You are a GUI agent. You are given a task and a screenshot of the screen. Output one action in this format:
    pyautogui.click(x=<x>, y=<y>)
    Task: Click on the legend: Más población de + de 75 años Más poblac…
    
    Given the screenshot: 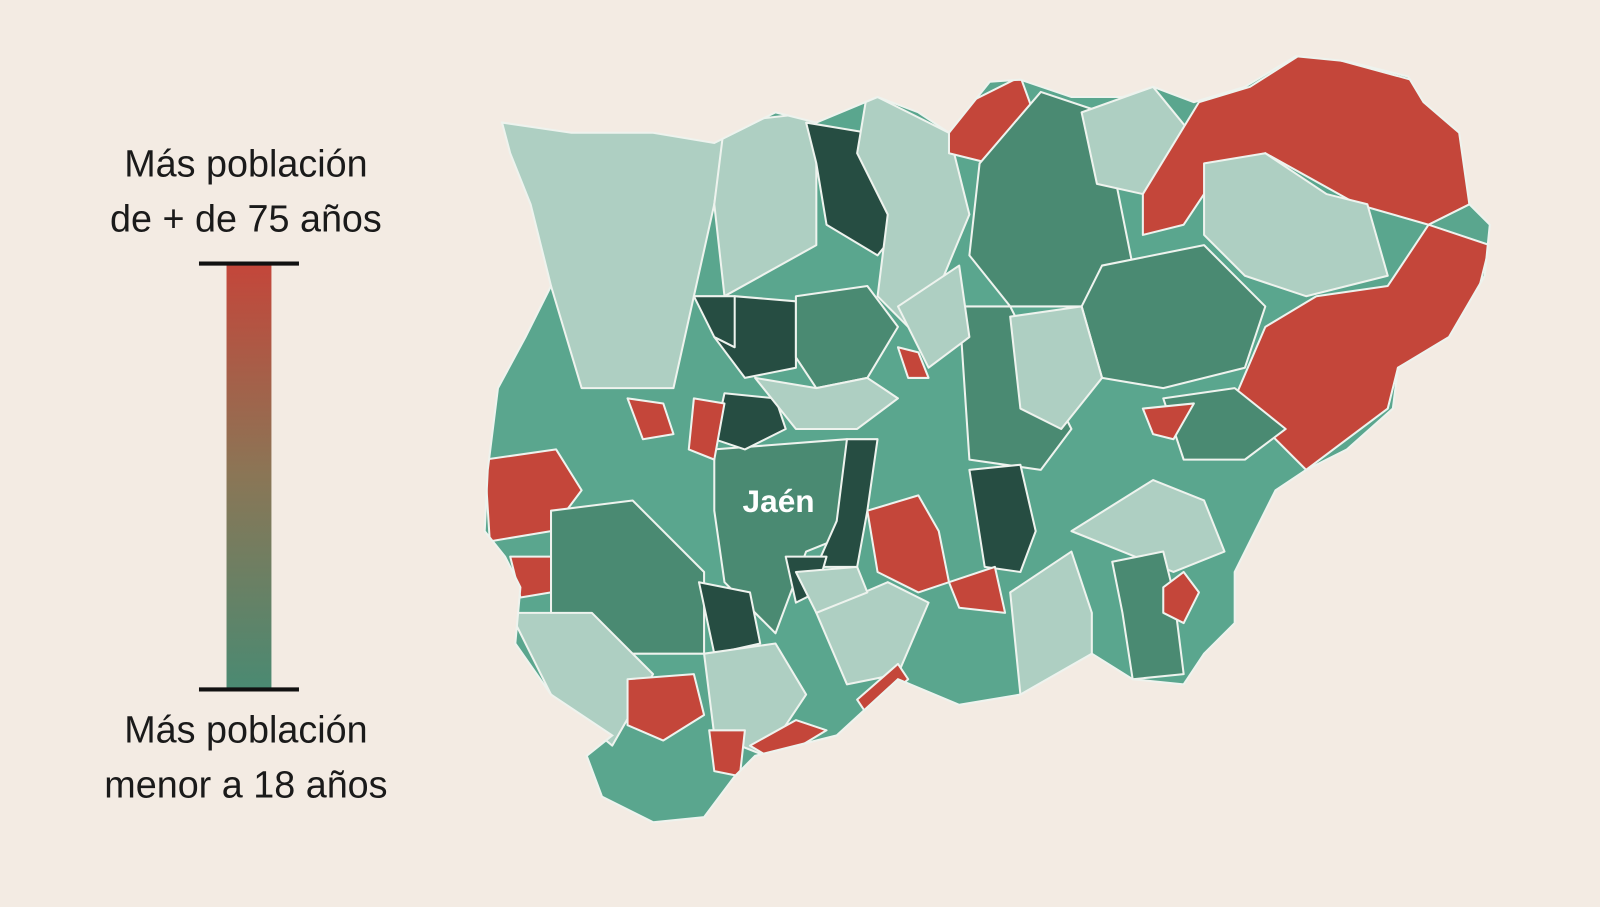 What is the action you would take?
    pyautogui.click(x=245, y=474)
    